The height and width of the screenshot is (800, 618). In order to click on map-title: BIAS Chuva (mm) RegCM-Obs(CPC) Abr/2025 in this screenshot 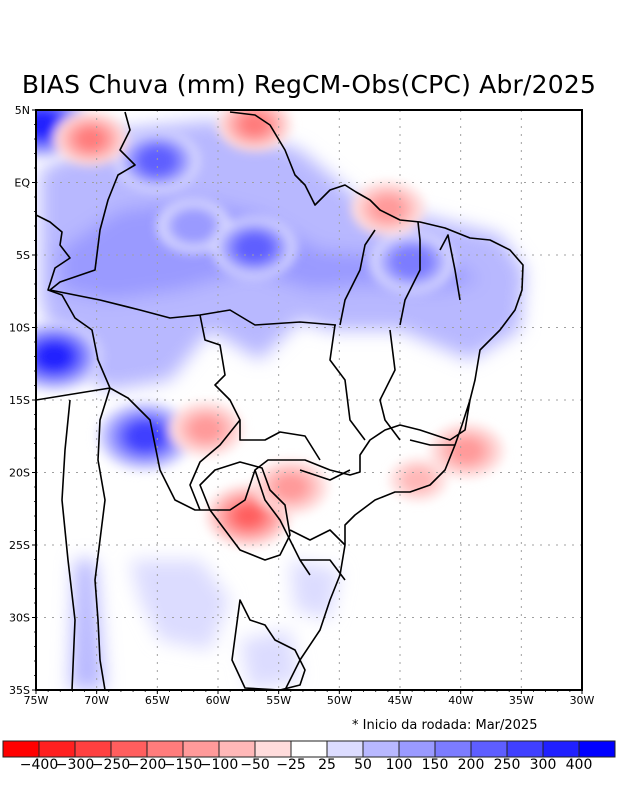, I will do `click(309, 84)`.